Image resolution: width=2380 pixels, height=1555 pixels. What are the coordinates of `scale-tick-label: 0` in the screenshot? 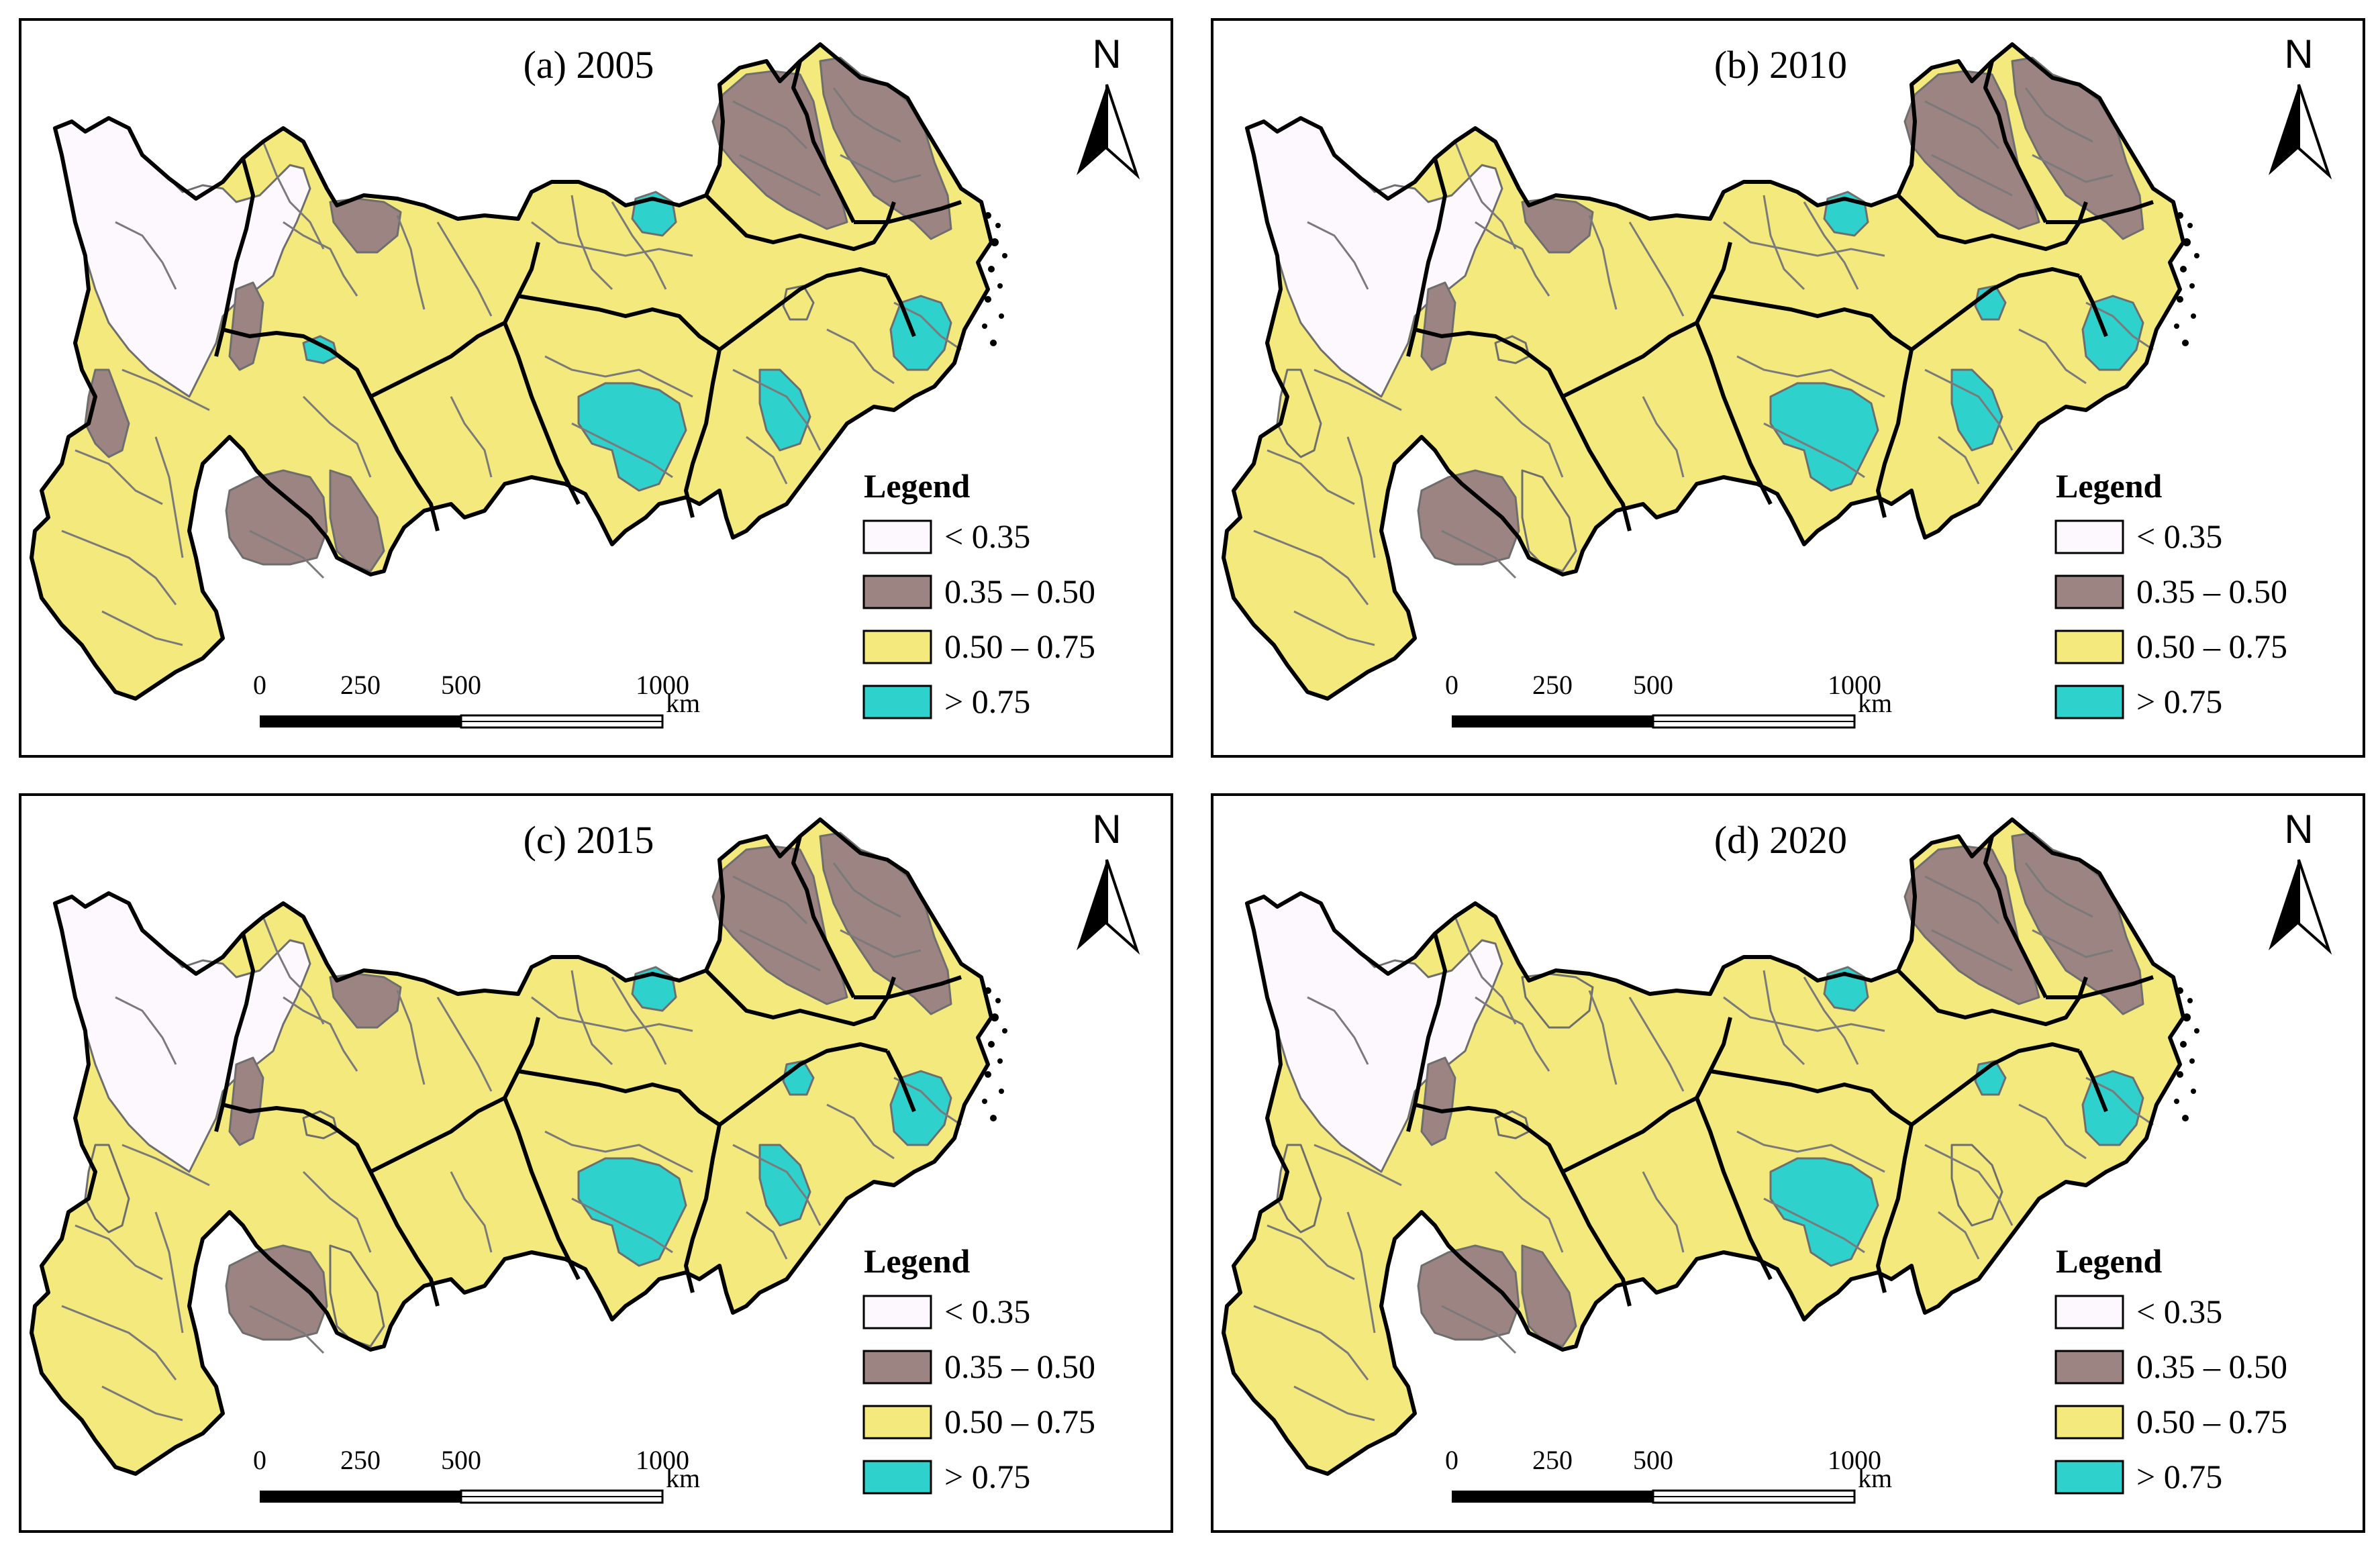 It's located at (1452, 685).